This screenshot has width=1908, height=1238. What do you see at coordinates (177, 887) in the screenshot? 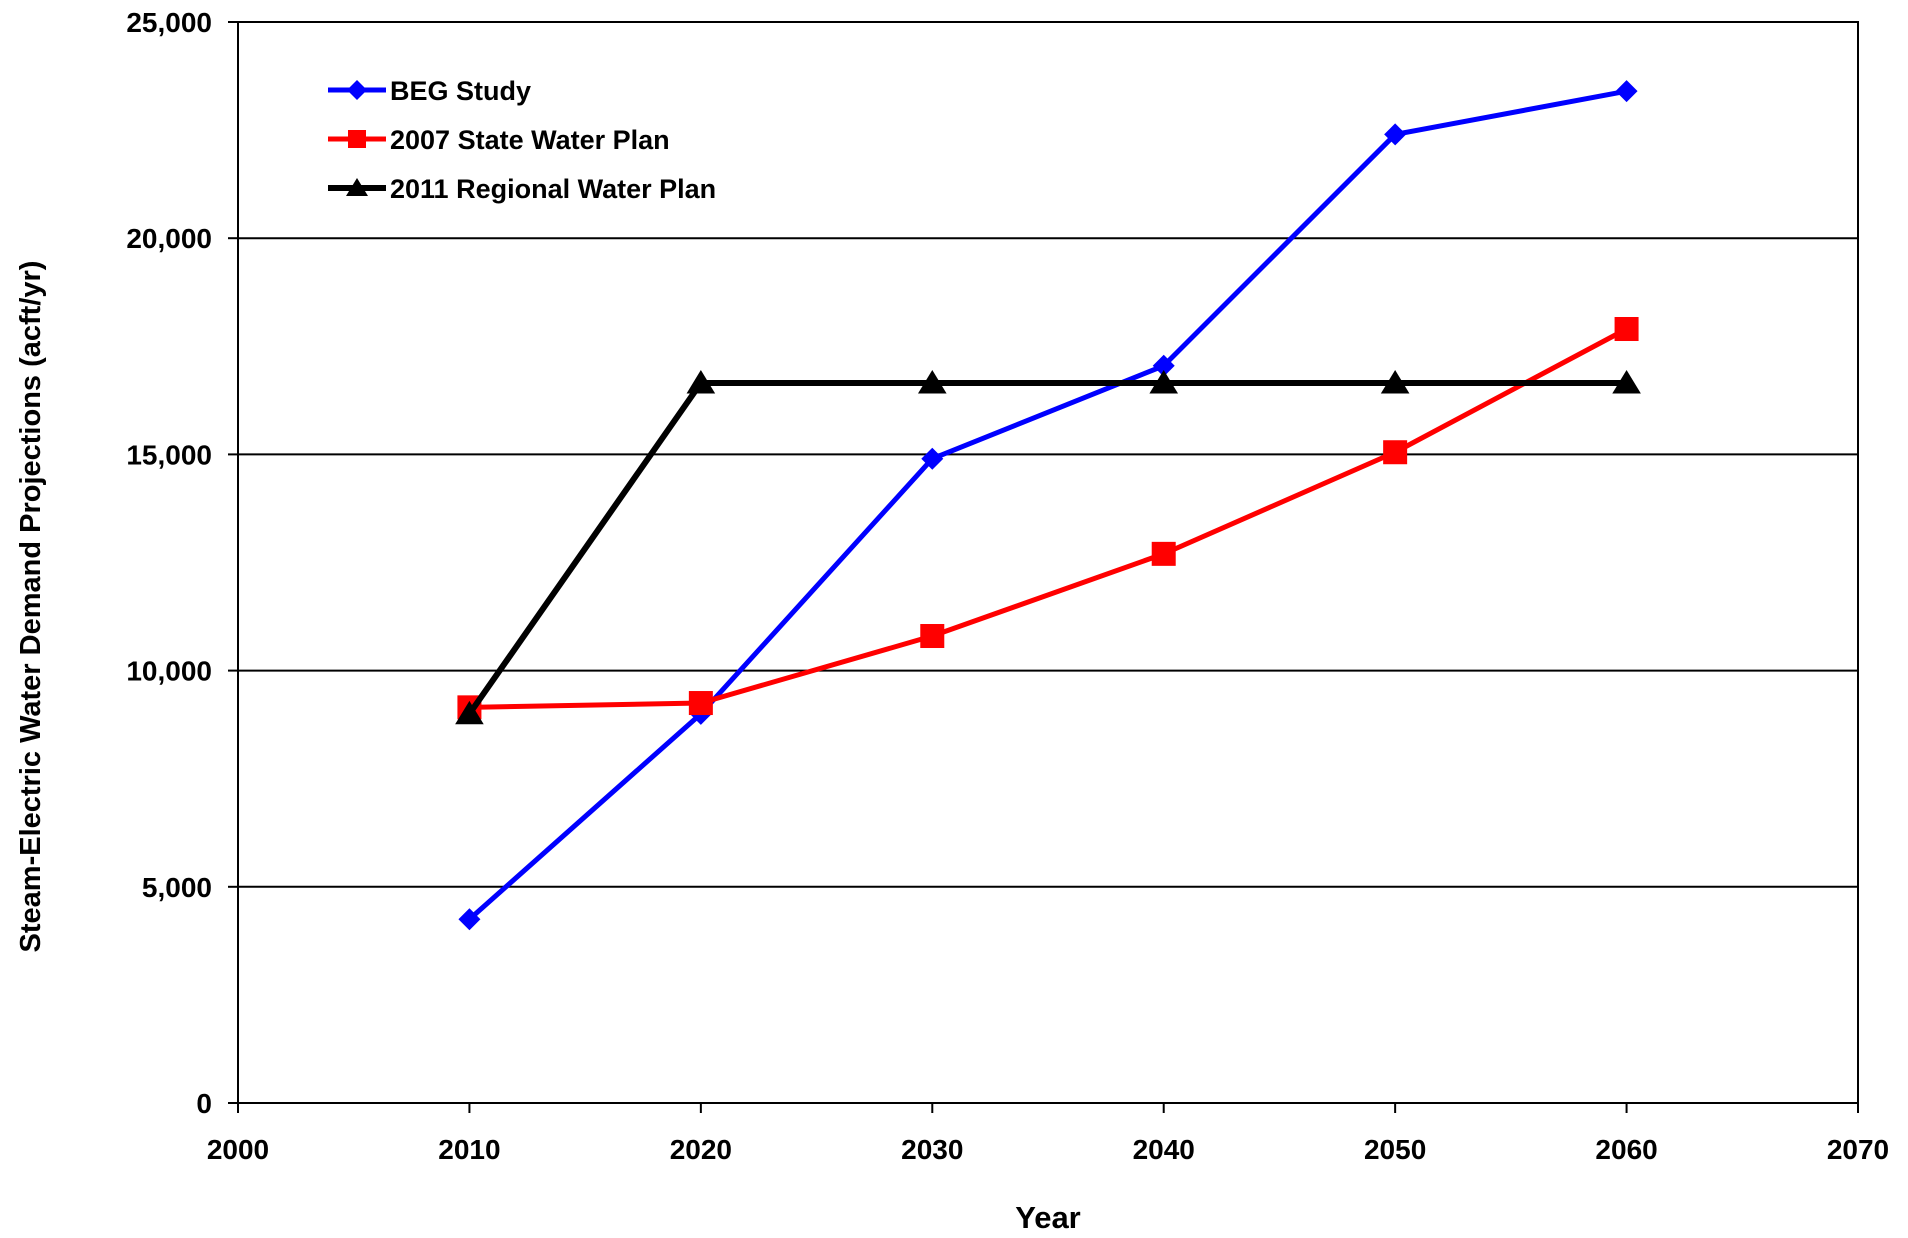
I see `y-tick-label-5000: 5,000` at bounding box center [177, 887].